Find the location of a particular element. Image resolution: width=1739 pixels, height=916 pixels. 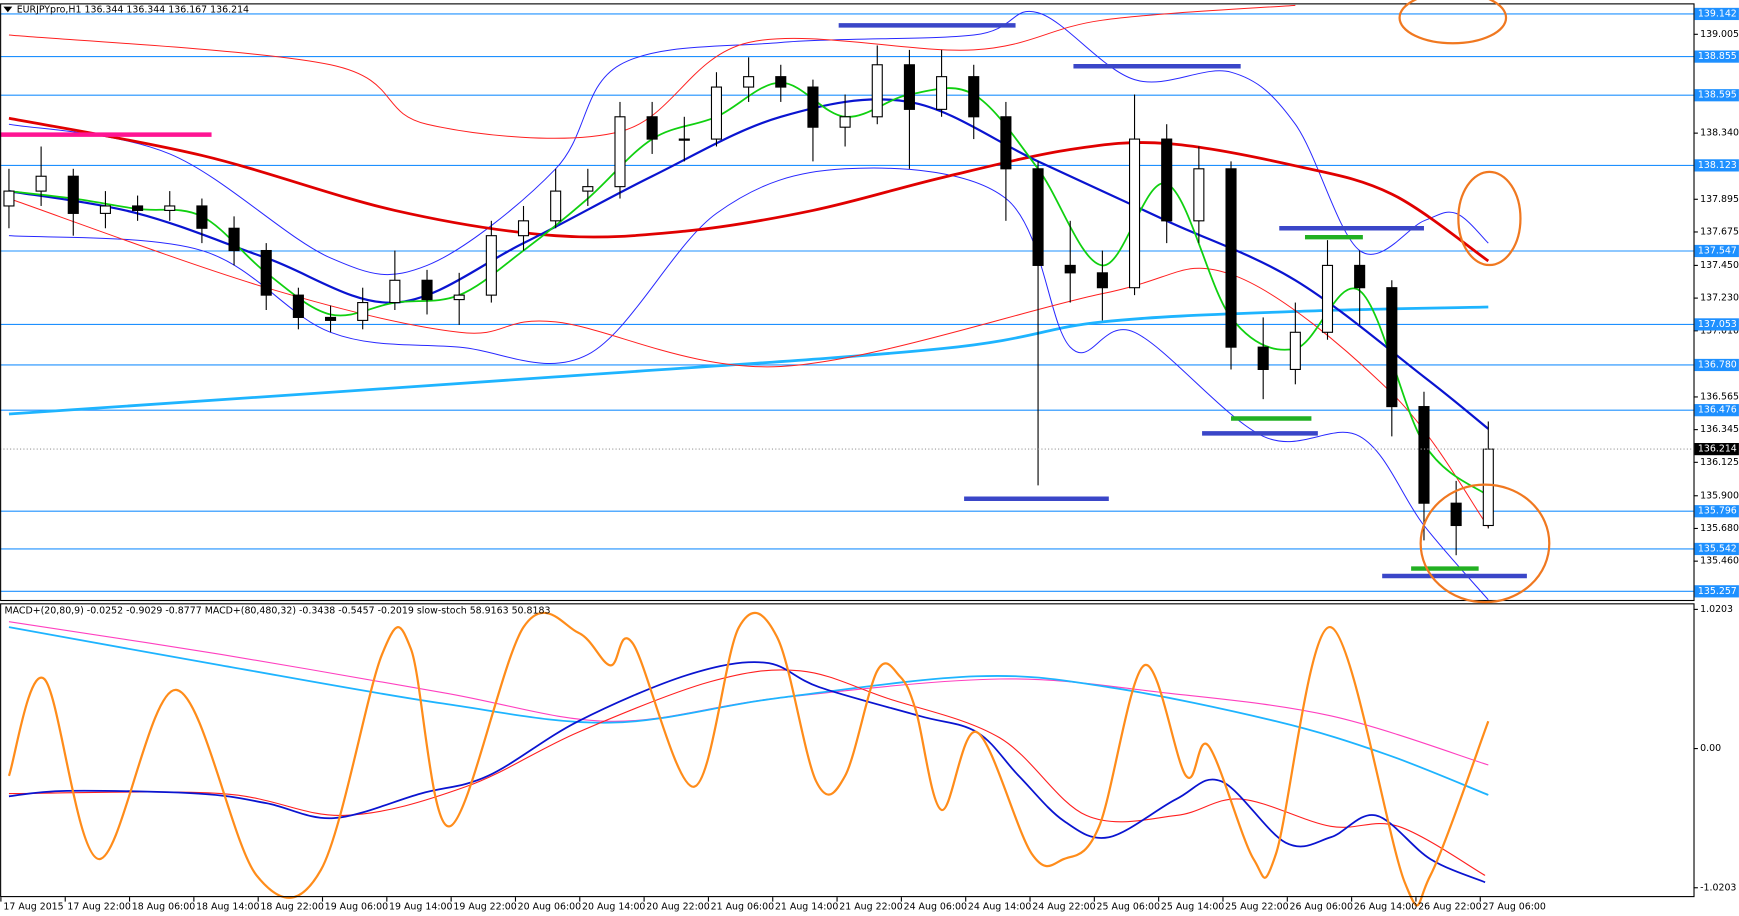

y-tick-label: 135.900 is located at coordinates (1719, 495).